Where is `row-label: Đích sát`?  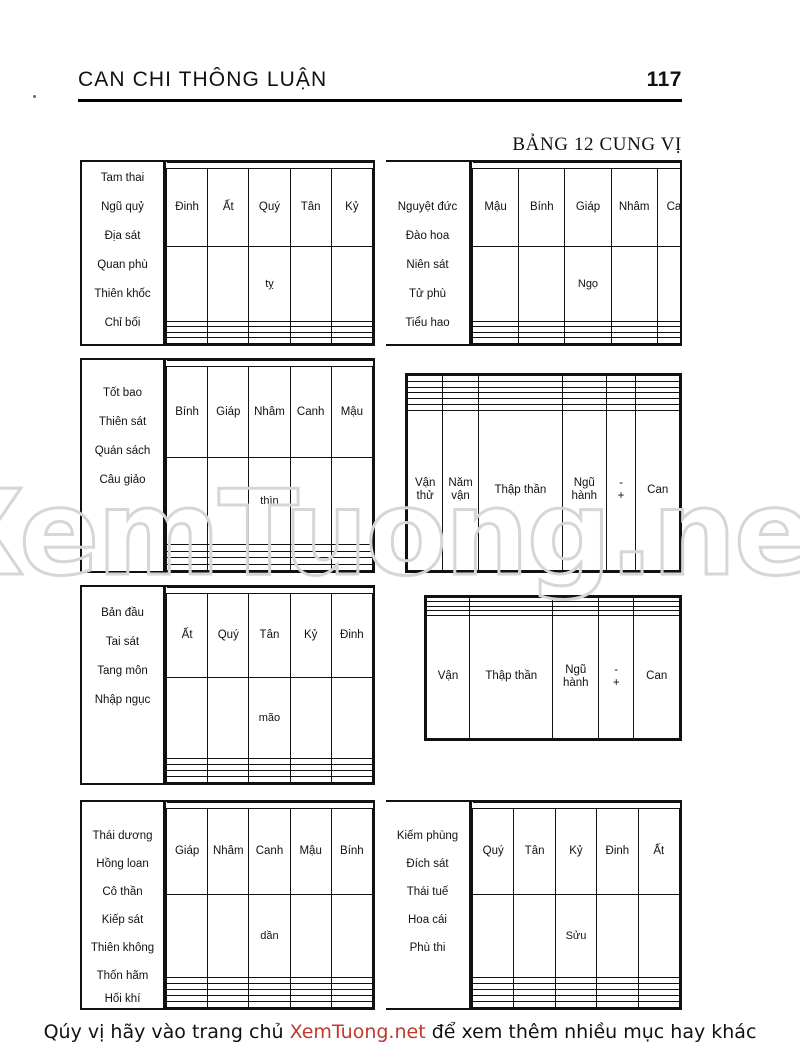
row-label: Đích sát is located at coordinates (427, 864).